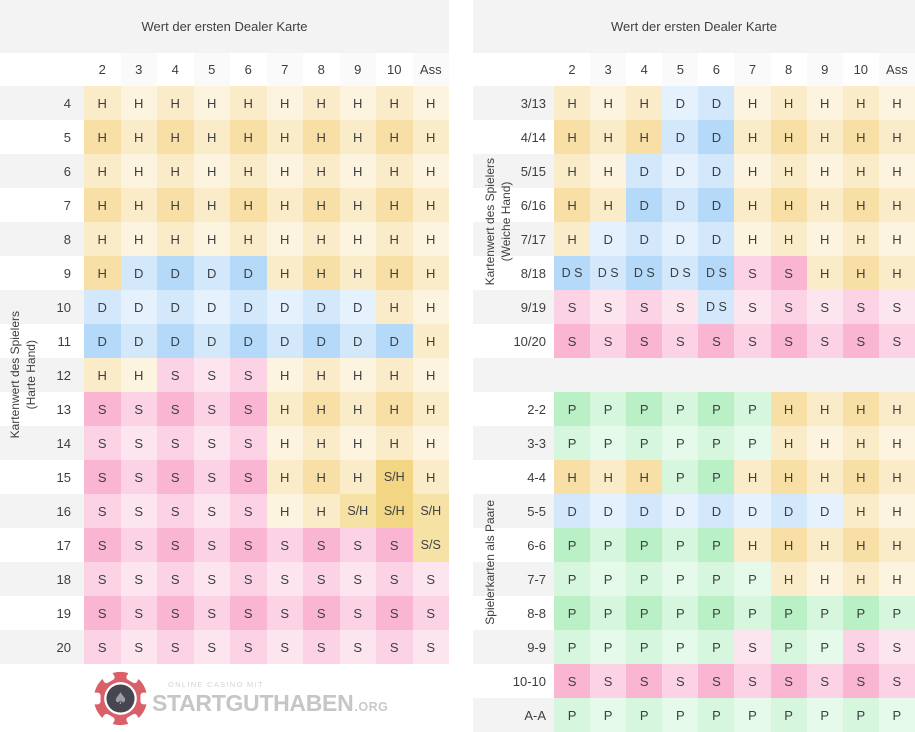 This screenshot has width=915, height=732. What do you see at coordinates (430, 511) in the screenshot?
I see `strategy-cell: S/H` at bounding box center [430, 511].